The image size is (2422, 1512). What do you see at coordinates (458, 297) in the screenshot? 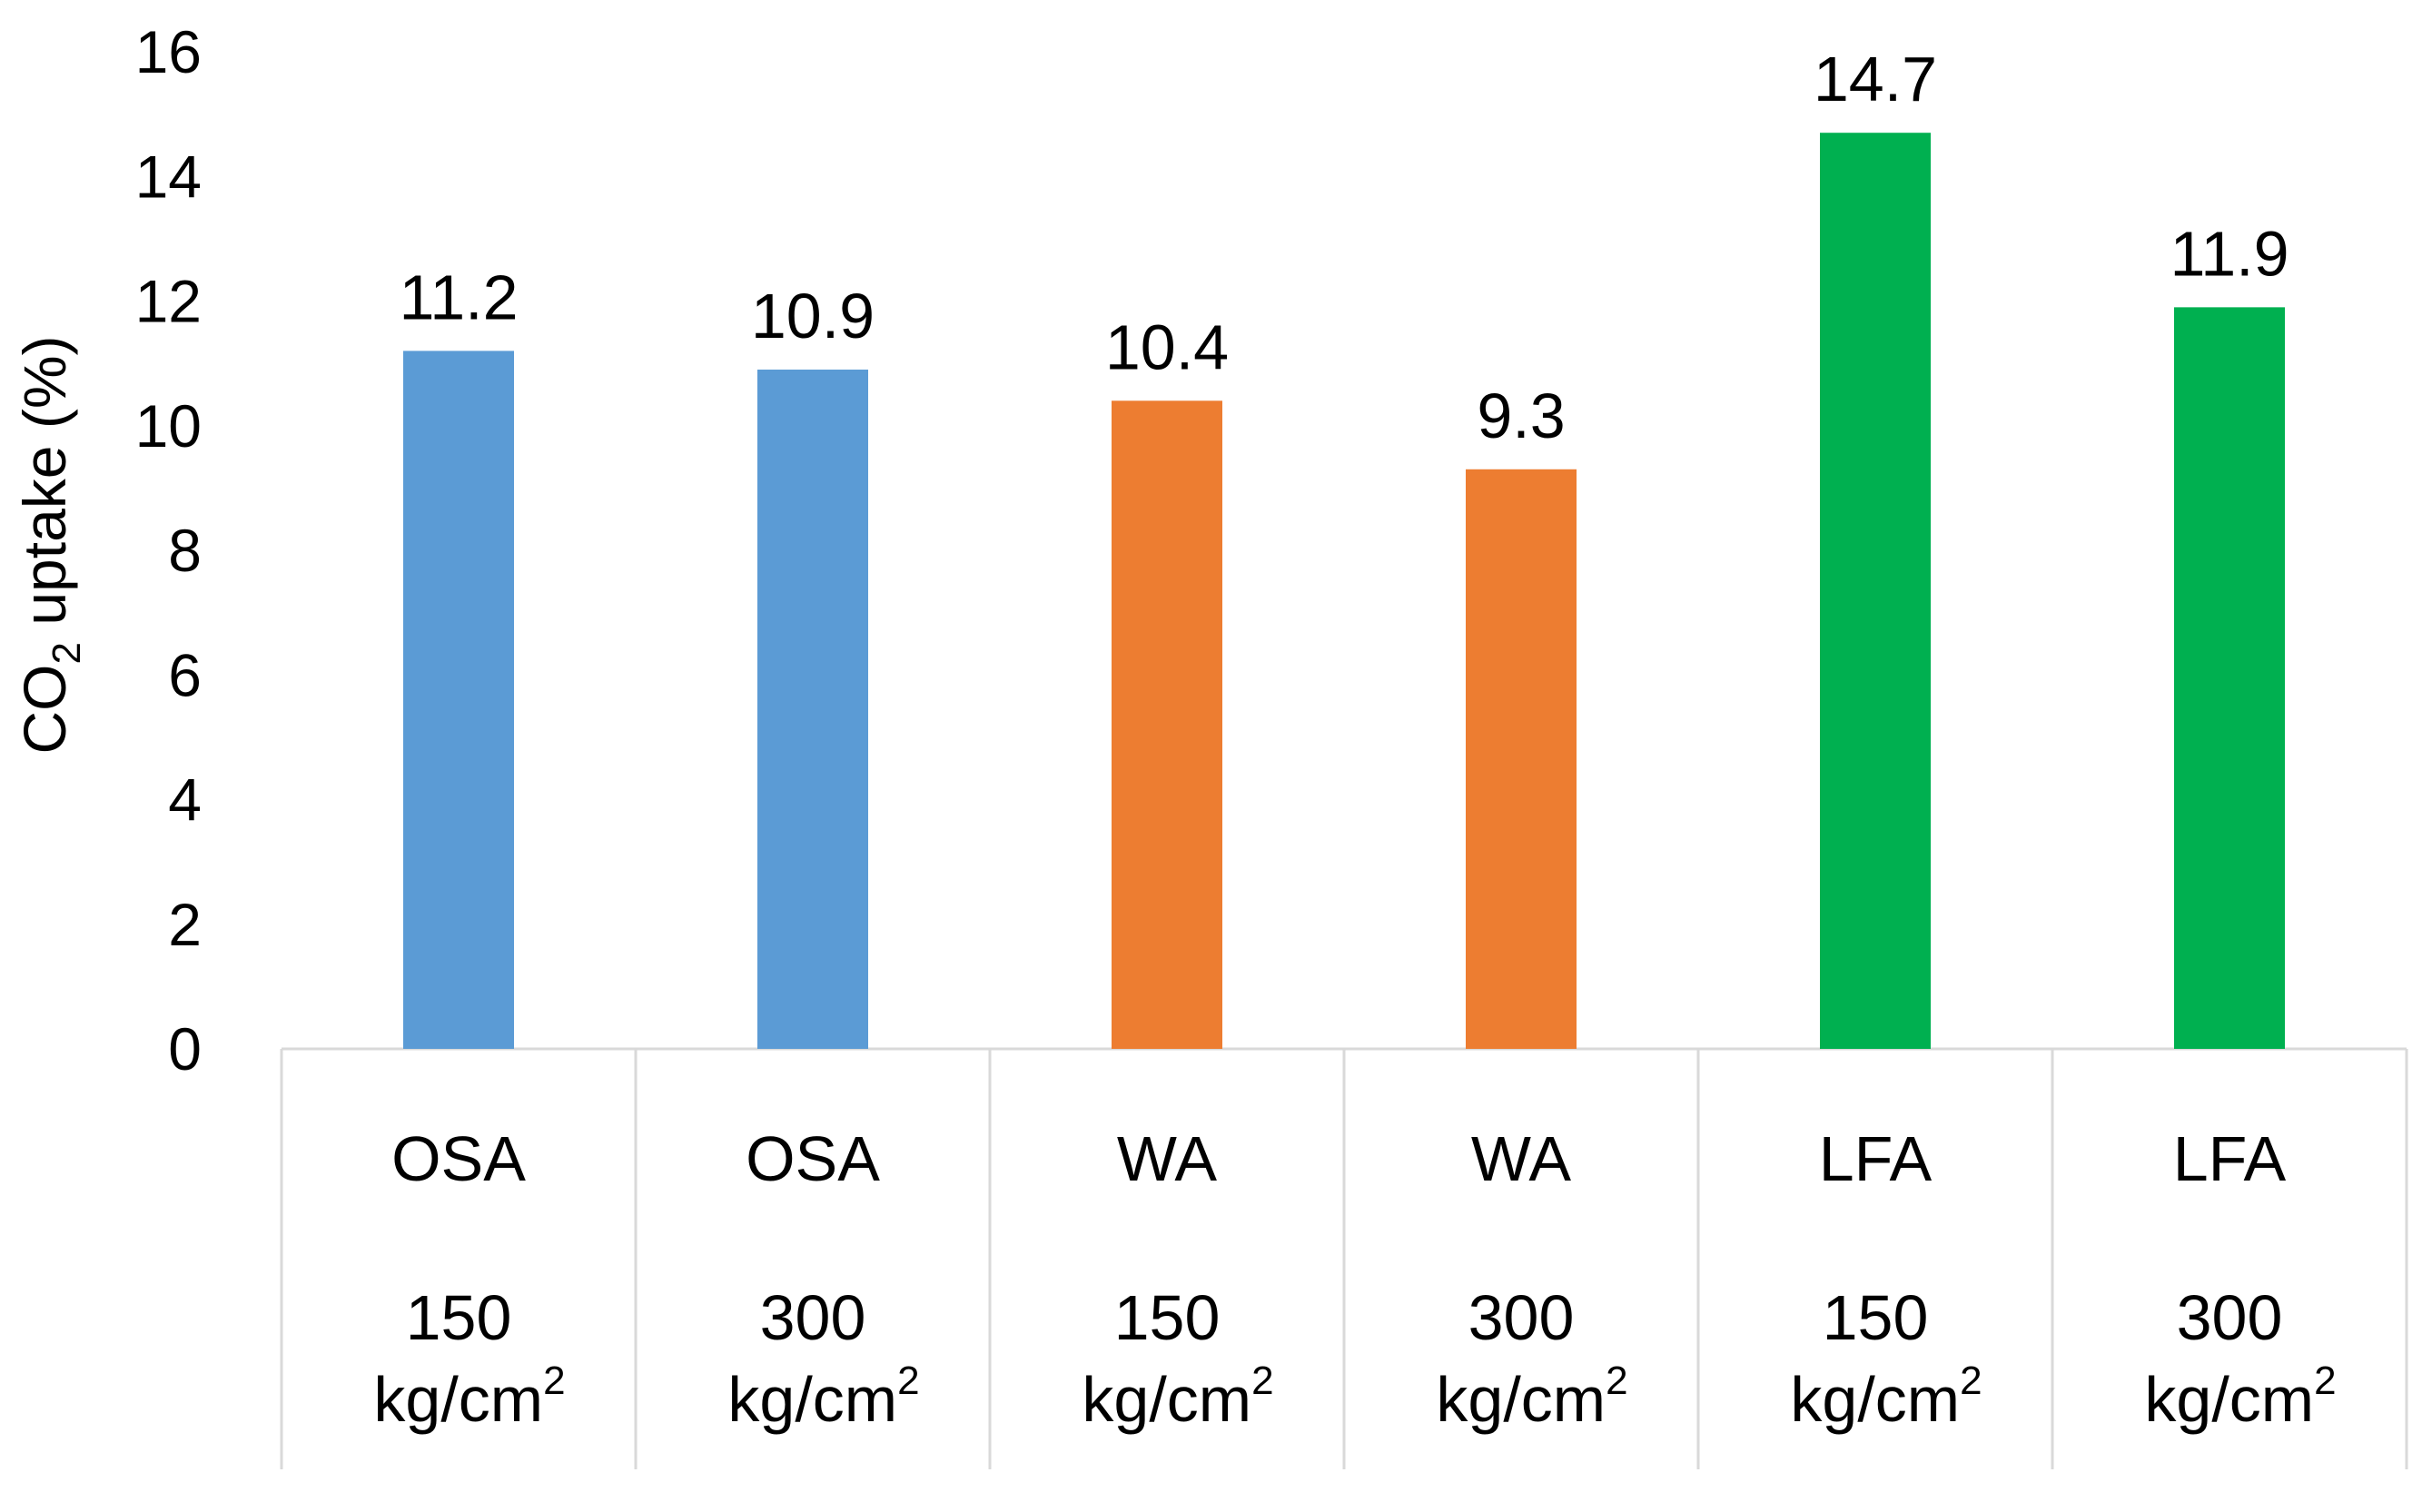
I see `data-label: 11.2` at bounding box center [458, 297].